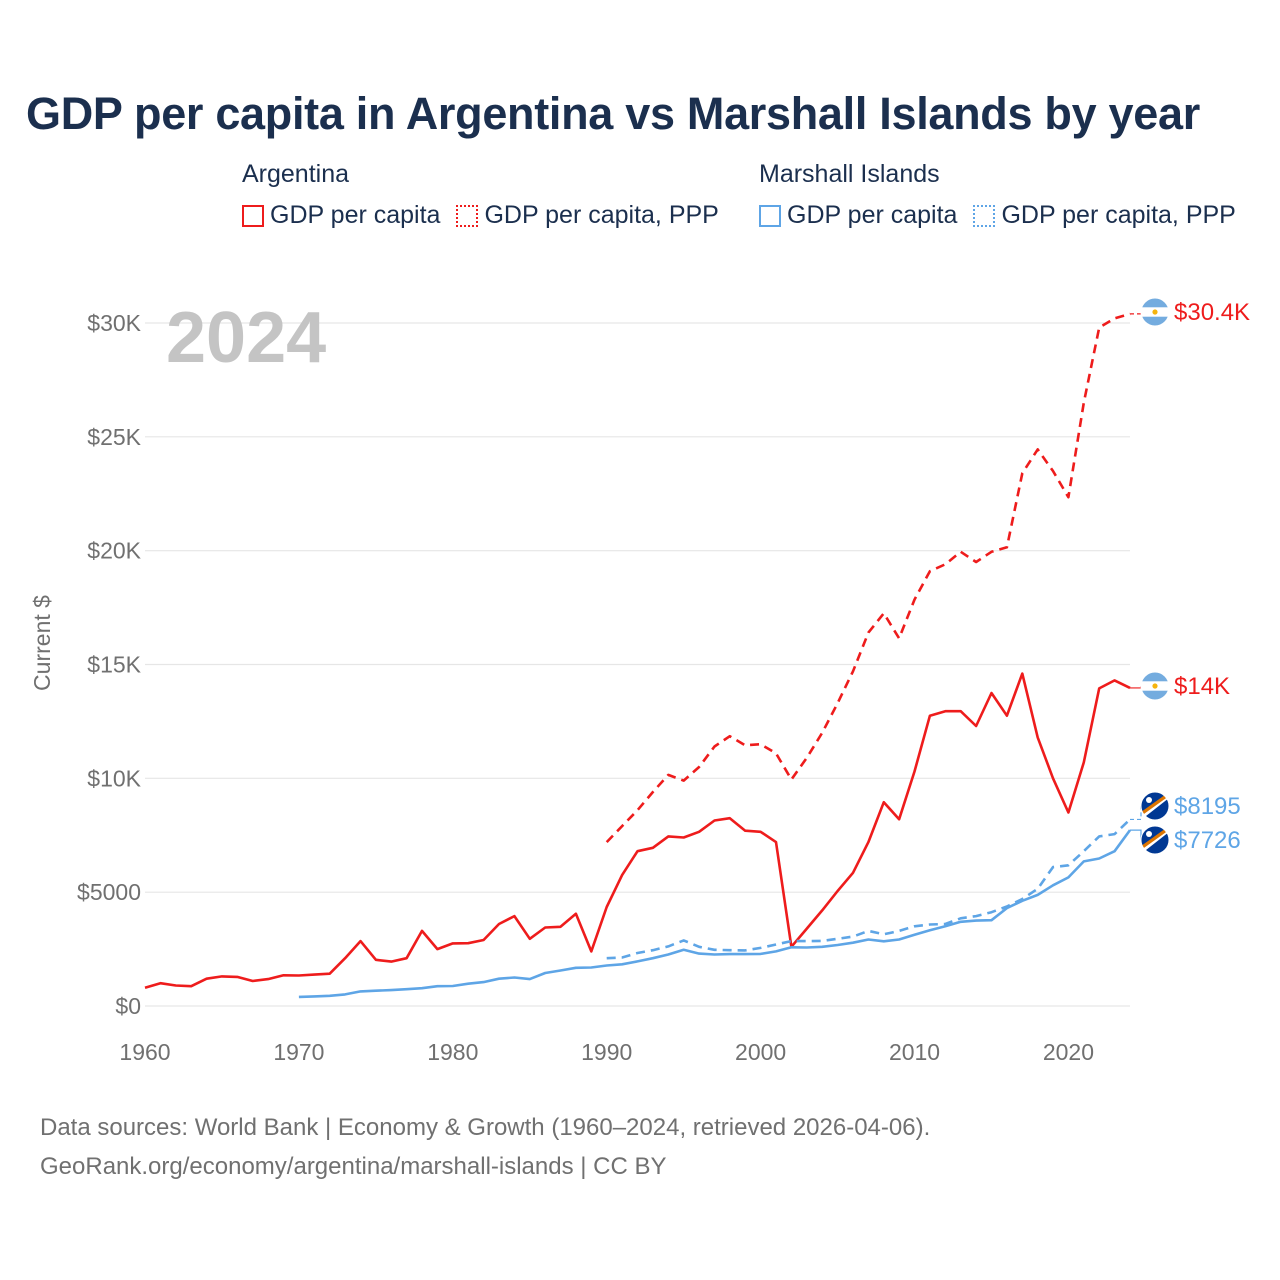 Image resolution: width=1280 pixels, height=1280 pixels. Describe the element at coordinates (114, 665) in the screenshot. I see `y-tick-label: $15K` at that location.